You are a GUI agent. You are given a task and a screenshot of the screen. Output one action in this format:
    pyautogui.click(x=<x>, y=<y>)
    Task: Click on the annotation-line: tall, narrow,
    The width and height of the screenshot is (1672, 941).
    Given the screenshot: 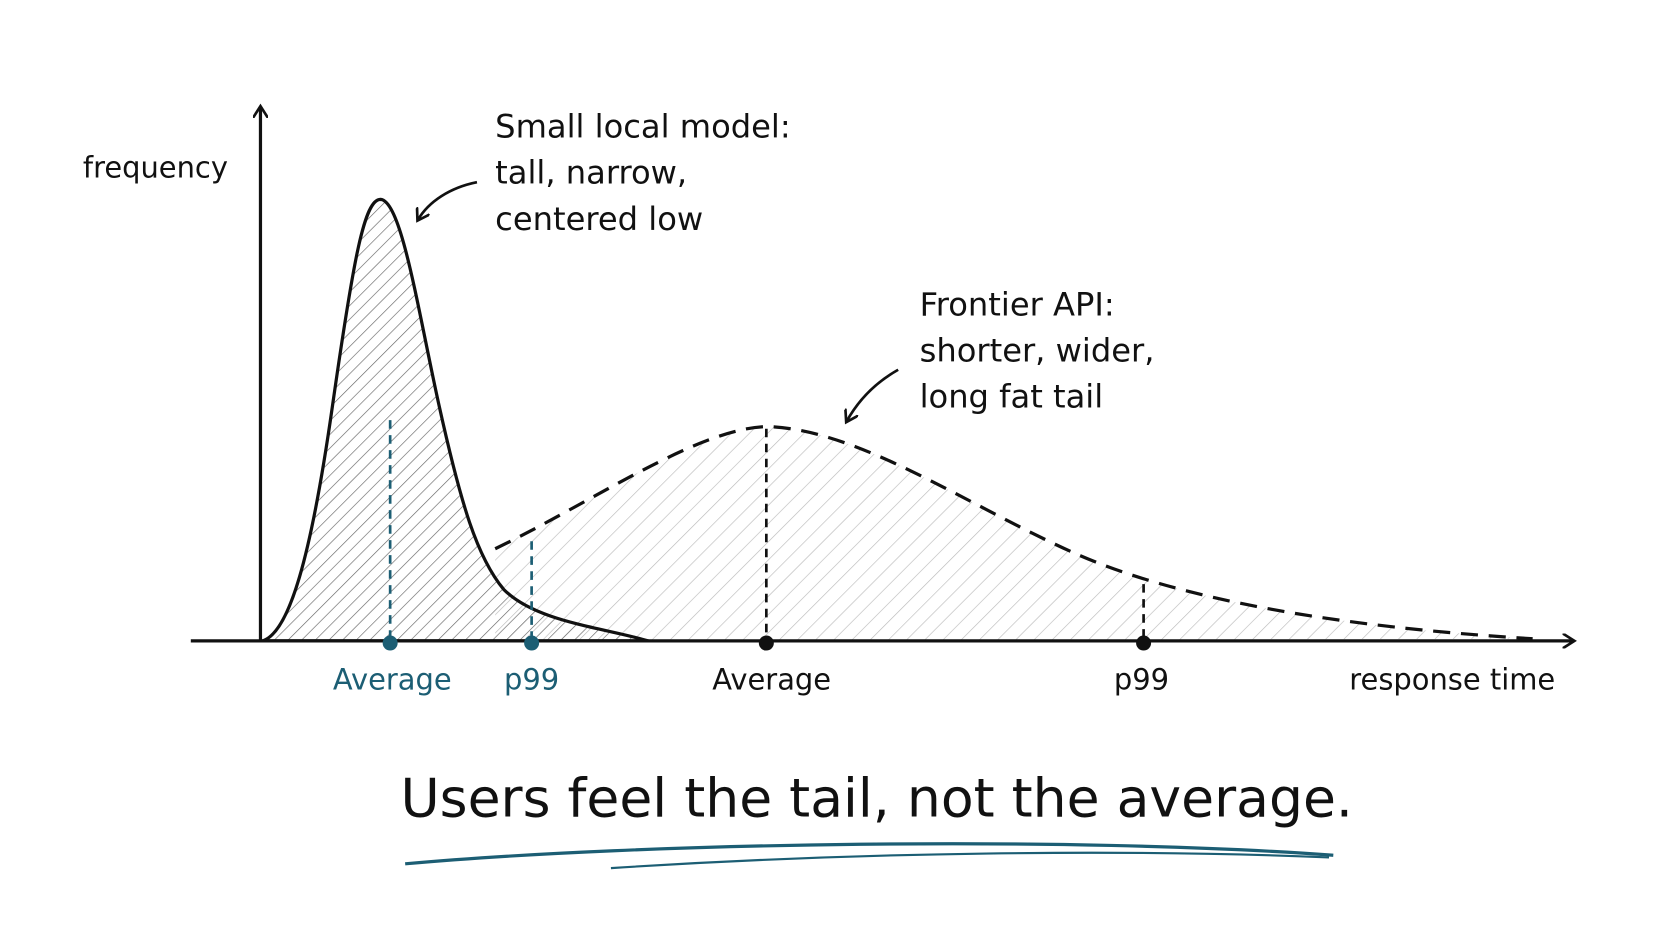 What is the action you would take?
    pyautogui.click(x=591, y=173)
    